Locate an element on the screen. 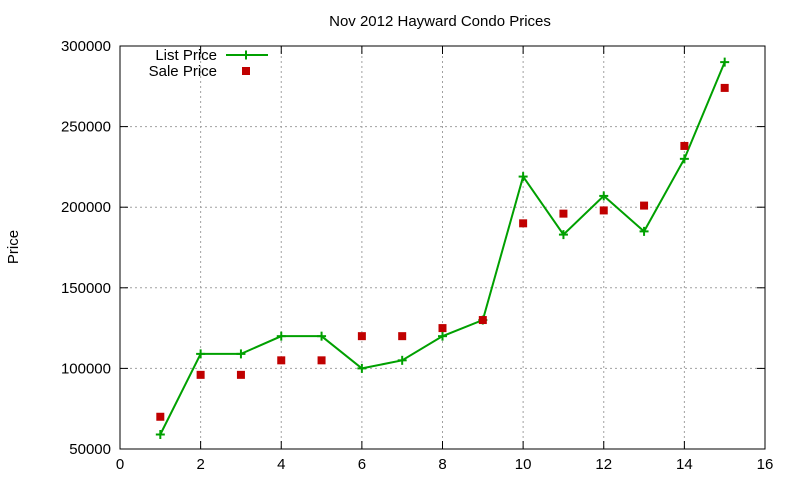 This screenshot has width=800, height=485. legend-marker-sale-price is located at coordinates (246, 71).